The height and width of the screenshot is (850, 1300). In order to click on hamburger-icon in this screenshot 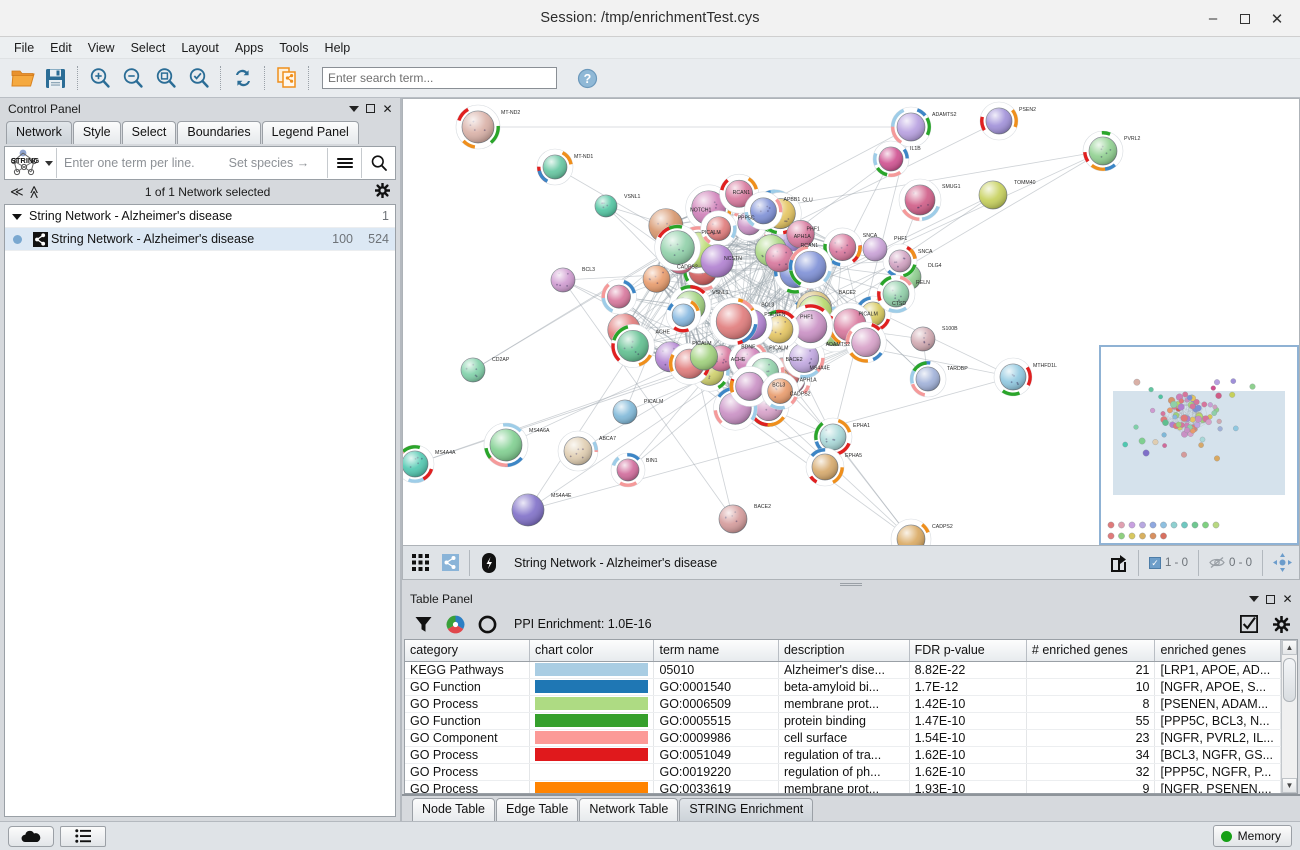, I will do `click(344, 163)`.